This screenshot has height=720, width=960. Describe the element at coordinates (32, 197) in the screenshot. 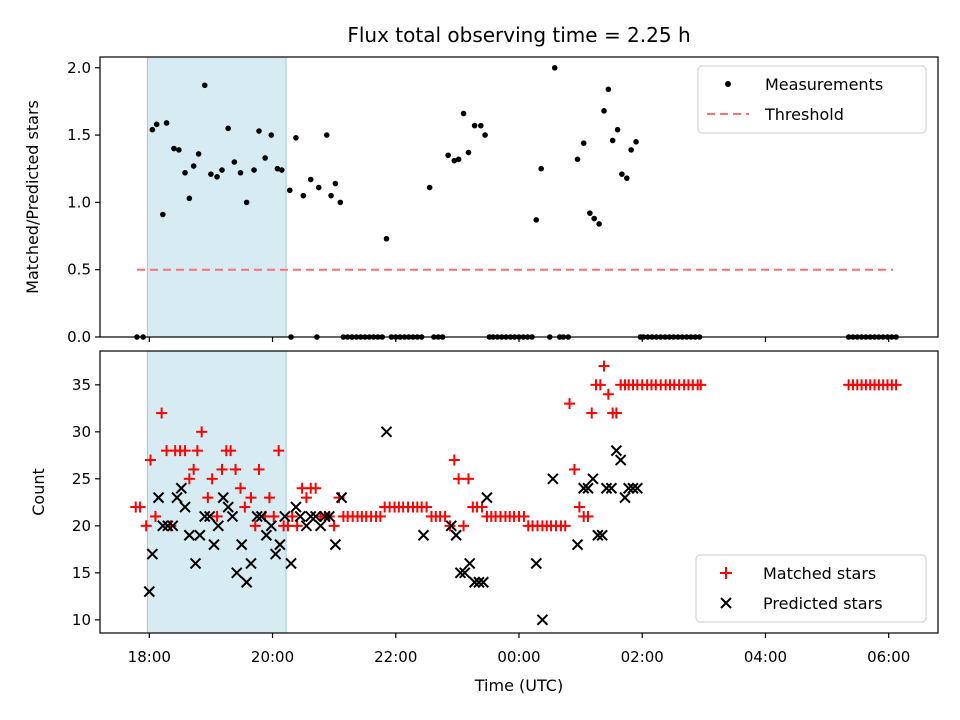

I see `y-axis-label-top: Matched/Predicted stars` at that location.